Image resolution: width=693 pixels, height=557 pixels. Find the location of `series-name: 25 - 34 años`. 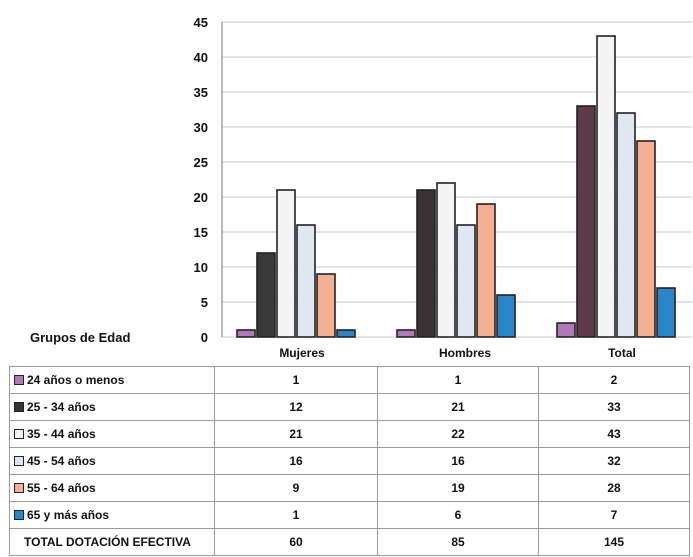

series-name: 25 - 34 años is located at coordinates (61, 407).